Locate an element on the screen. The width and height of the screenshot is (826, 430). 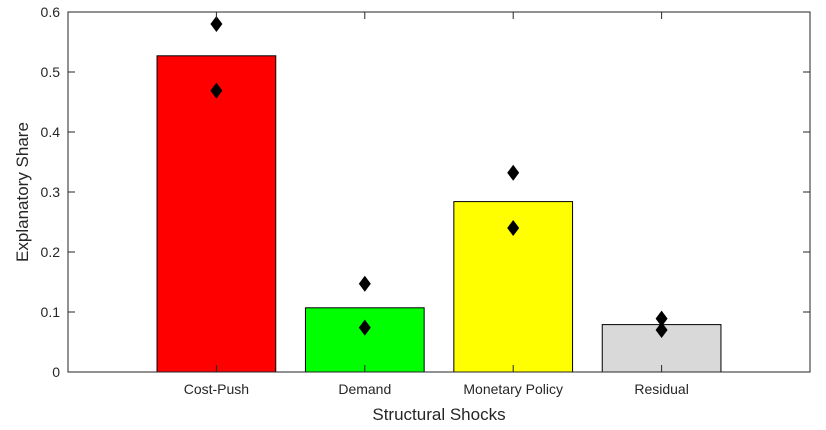
y-axis-label: Explanatory Share is located at coordinates (22, 192).